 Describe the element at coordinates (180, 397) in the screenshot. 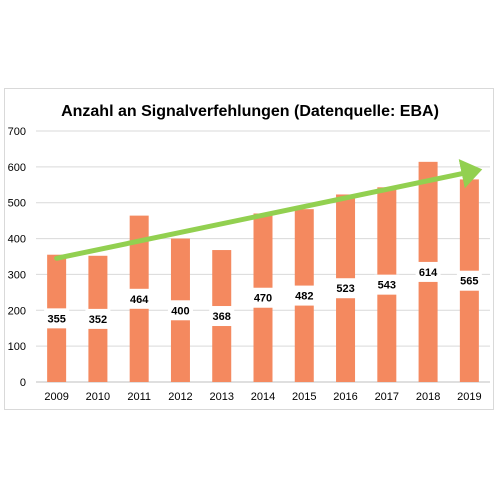

I see `x-tick-label: 2012` at that location.